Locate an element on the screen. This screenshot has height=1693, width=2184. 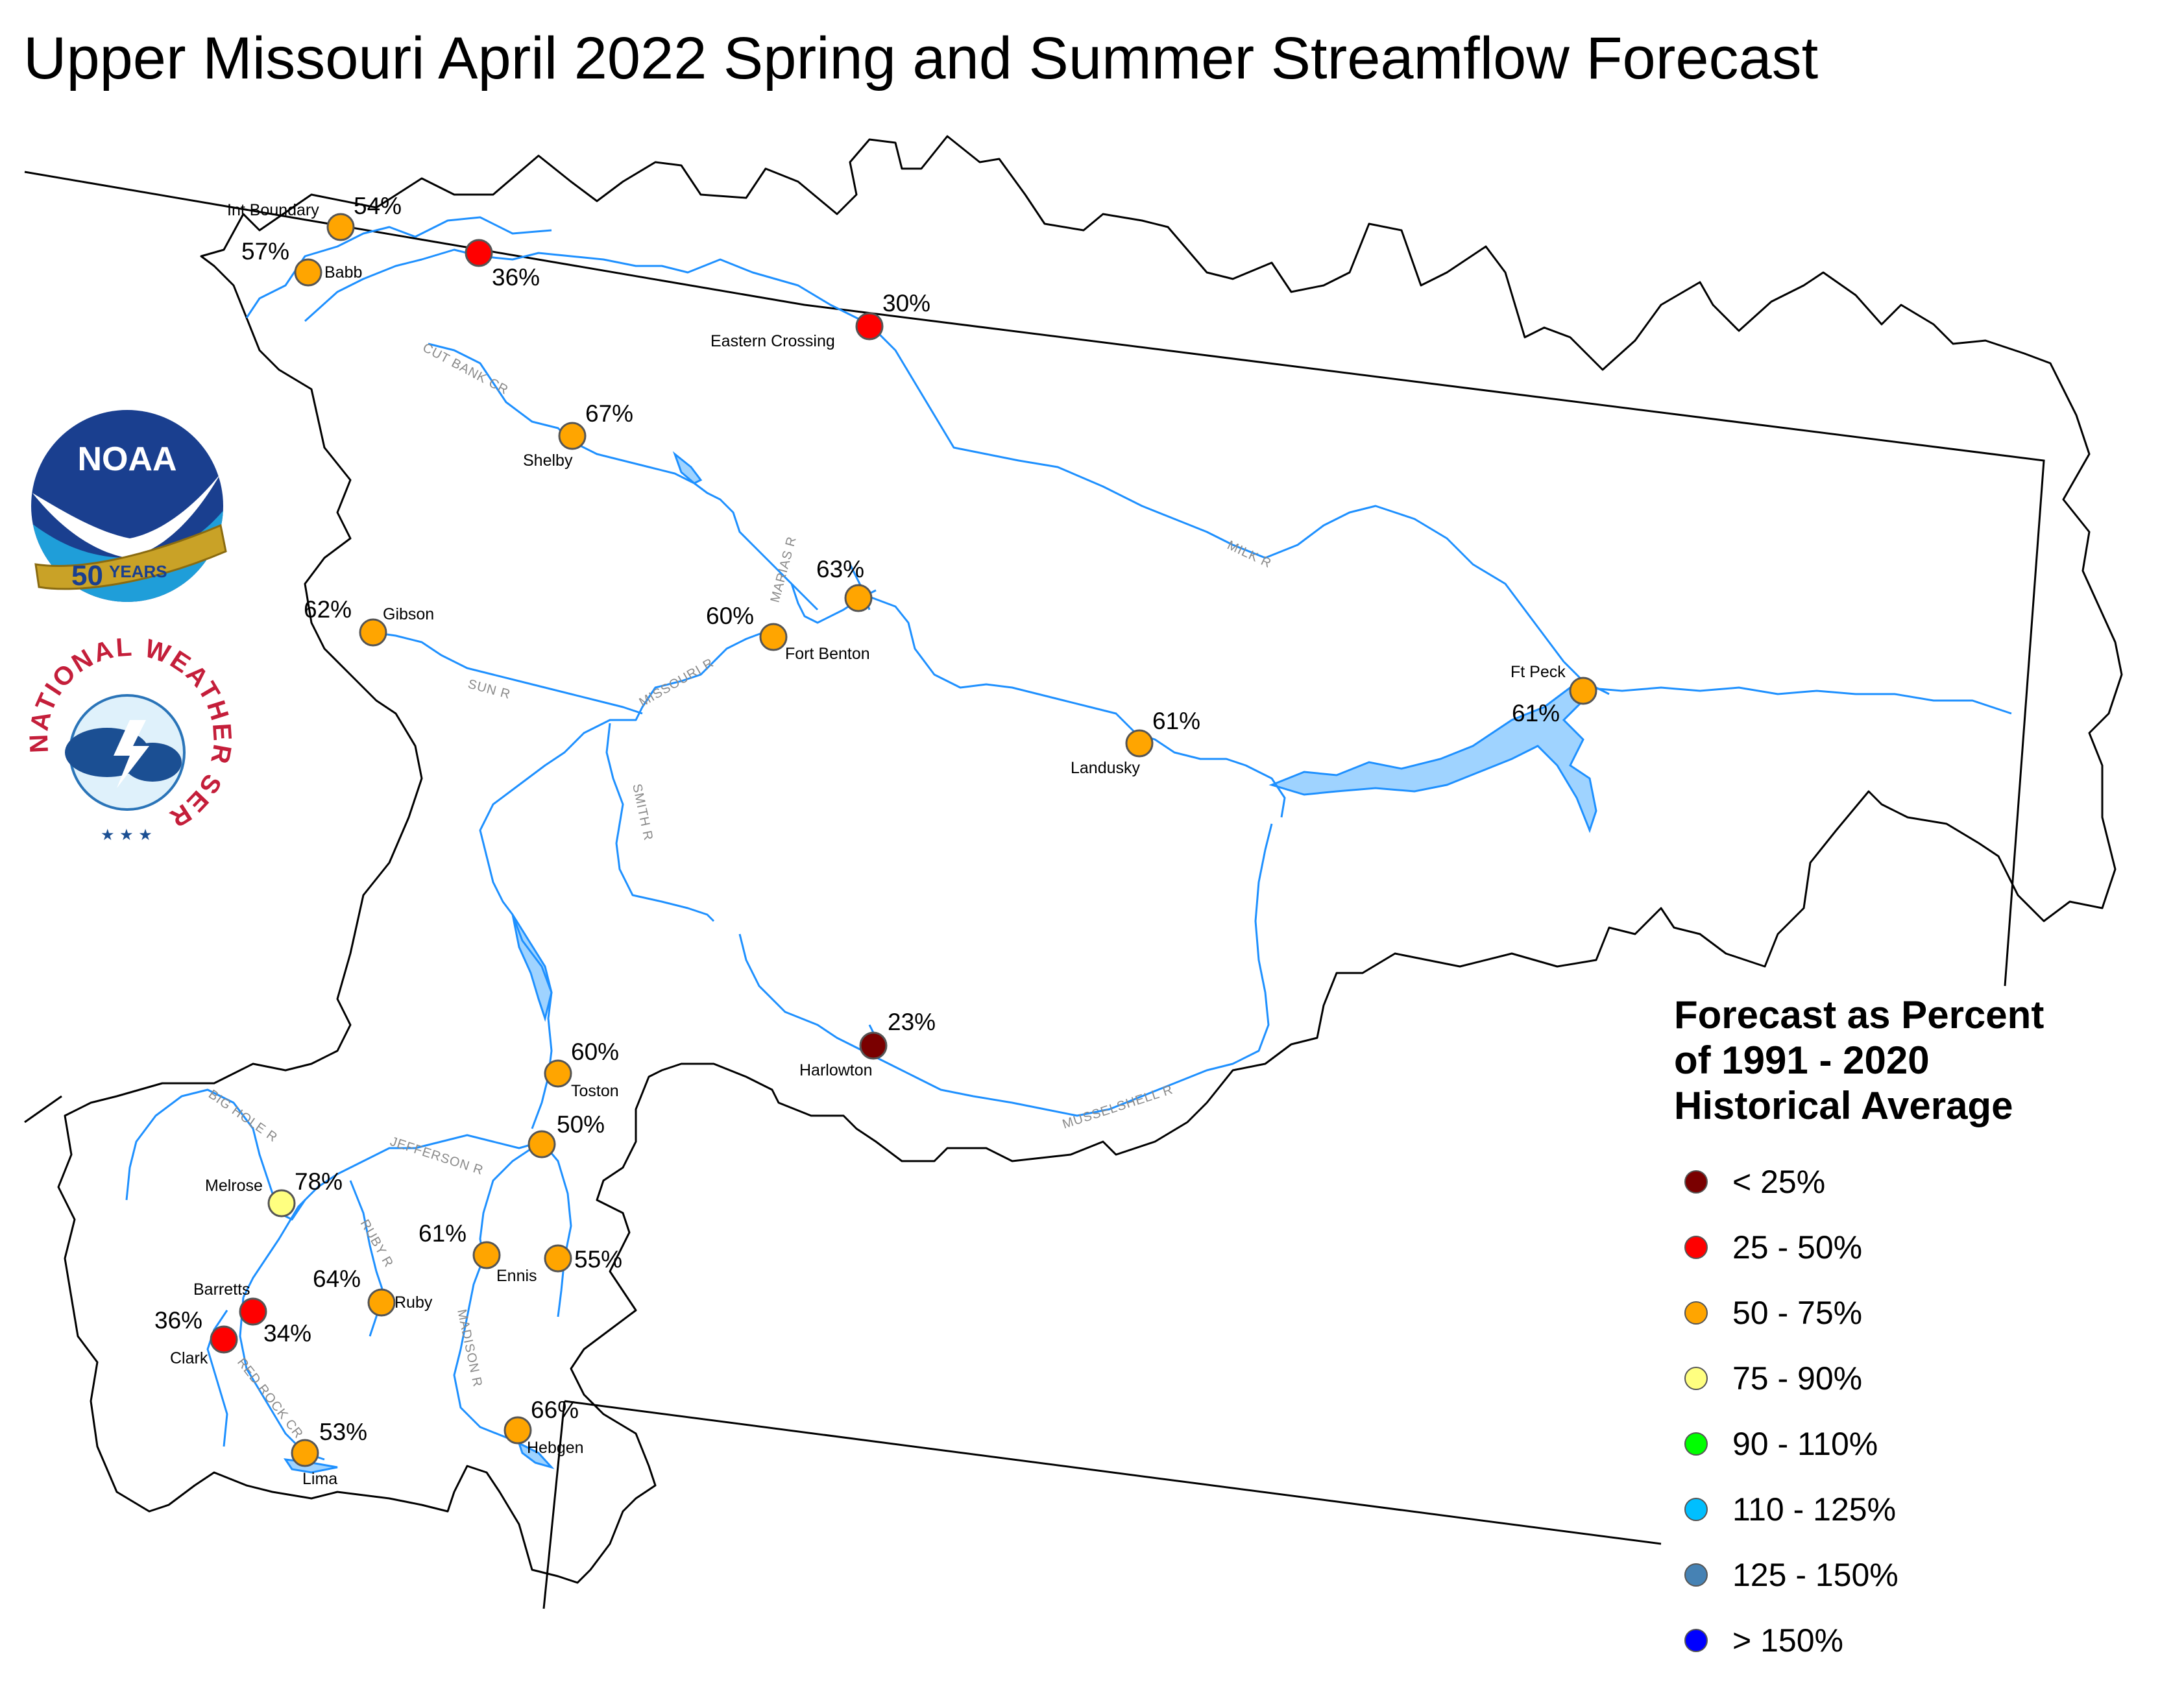
site-percent: 54% is located at coordinates (378, 206).